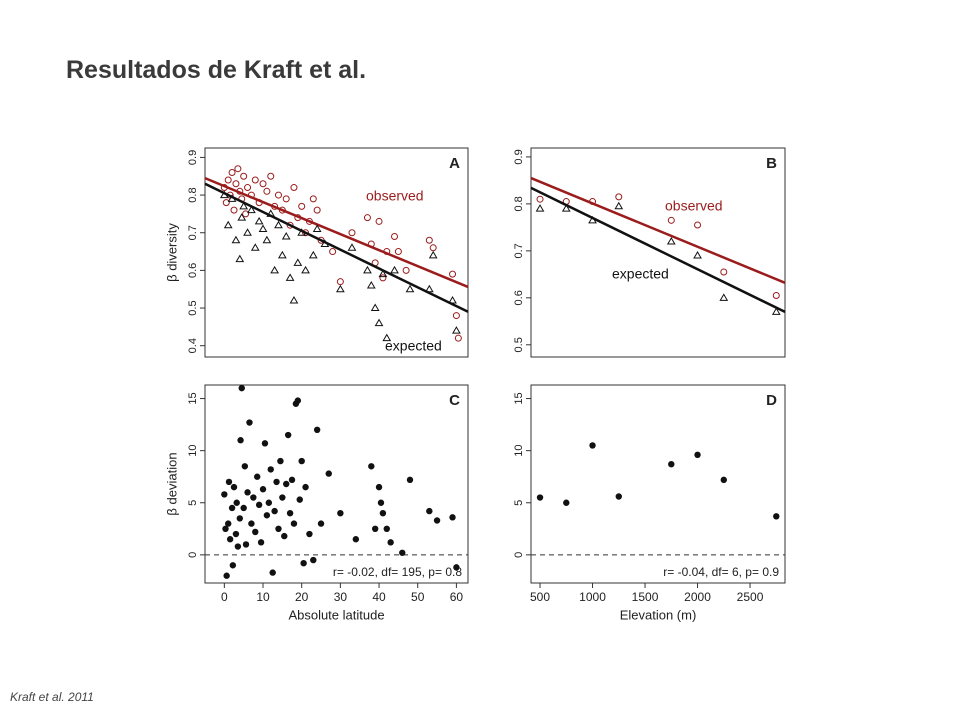 The image size is (960, 720). Describe the element at coordinates (418, 597) in the screenshot. I see `x-tick-label: 50` at that location.